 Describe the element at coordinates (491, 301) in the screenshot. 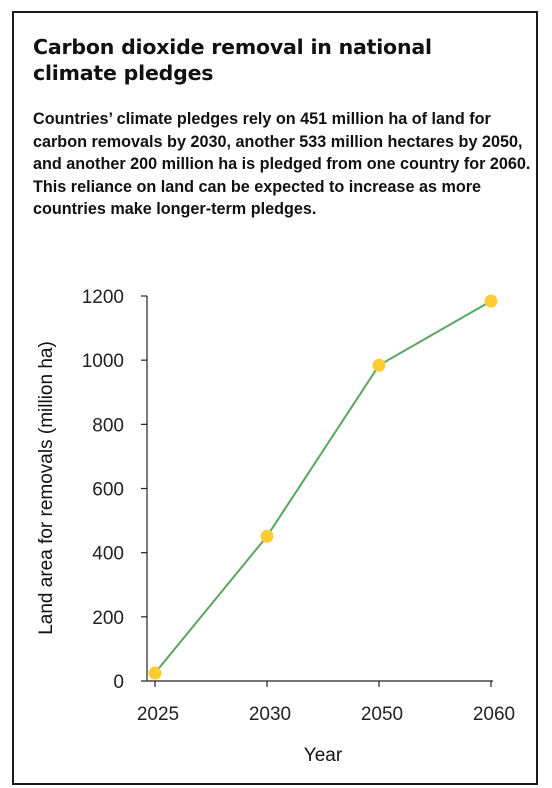

I see `data-point-2060` at that location.